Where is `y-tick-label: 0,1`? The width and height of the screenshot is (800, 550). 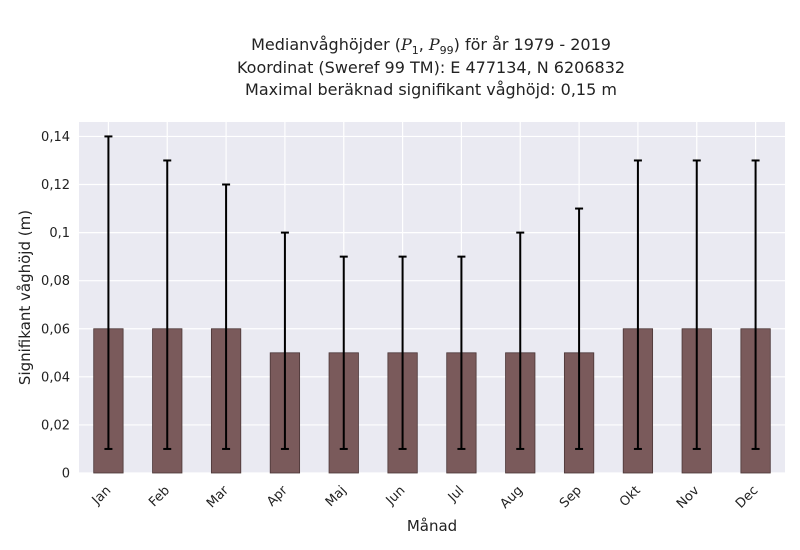 y-tick-label: 0,1 is located at coordinates (59, 233).